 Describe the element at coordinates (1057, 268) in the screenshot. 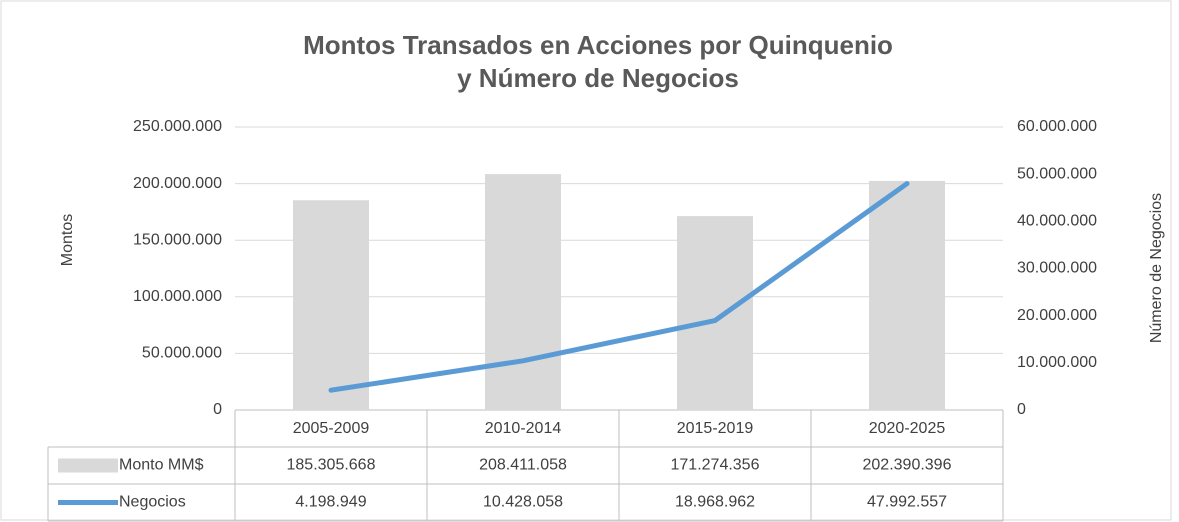

I see `y2-tick-label: 30.000.000` at that location.